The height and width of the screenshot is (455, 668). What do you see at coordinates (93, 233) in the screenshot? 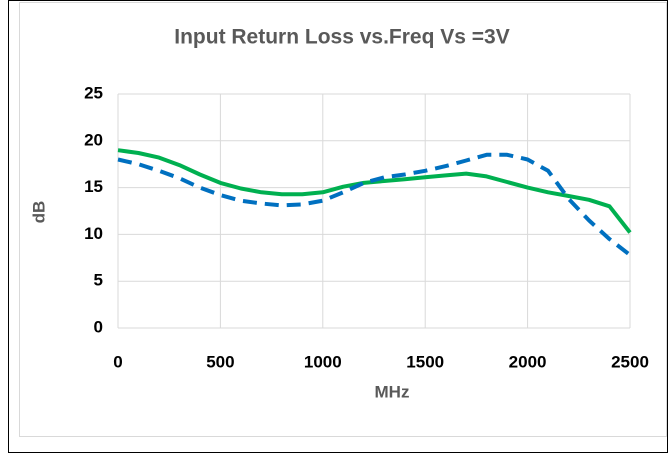
I see `y-tick-label: 10` at bounding box center [93, 233].